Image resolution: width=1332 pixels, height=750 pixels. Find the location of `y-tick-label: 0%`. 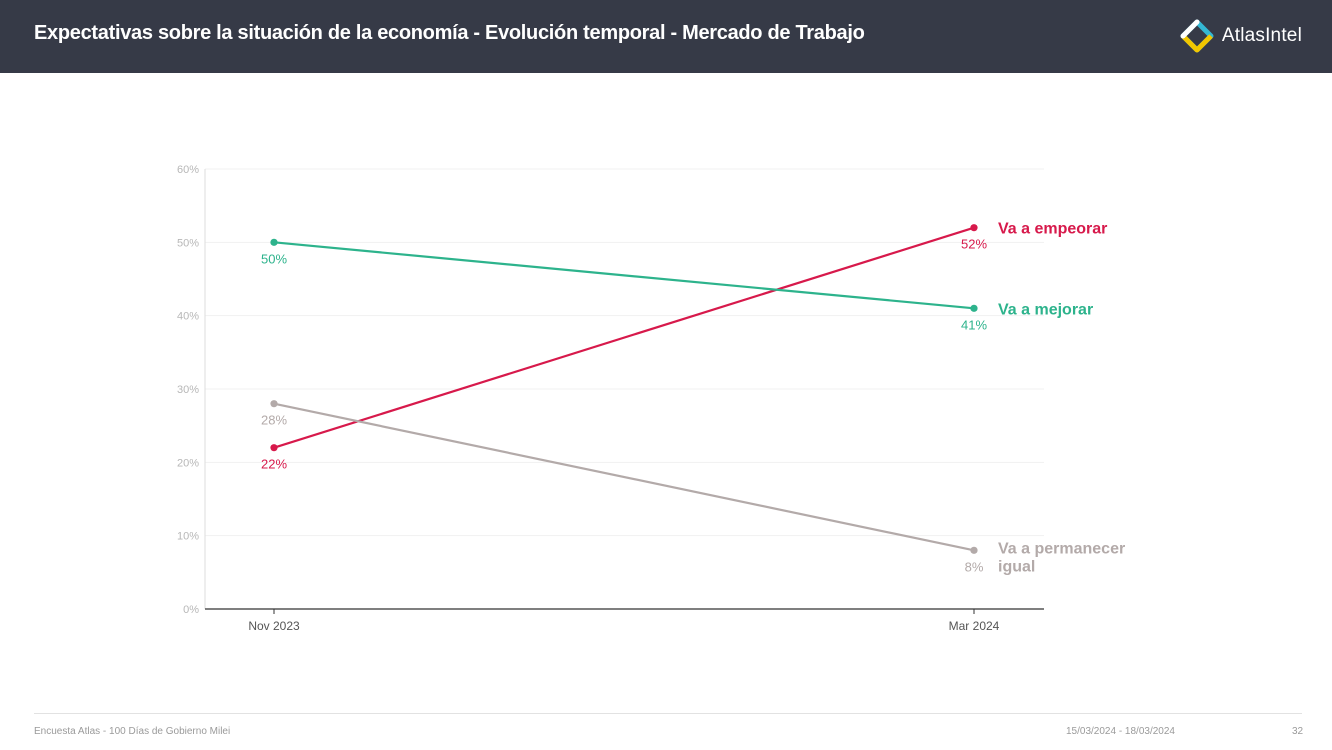

y-tick-label: 0% is located at coordinates (191, 610).